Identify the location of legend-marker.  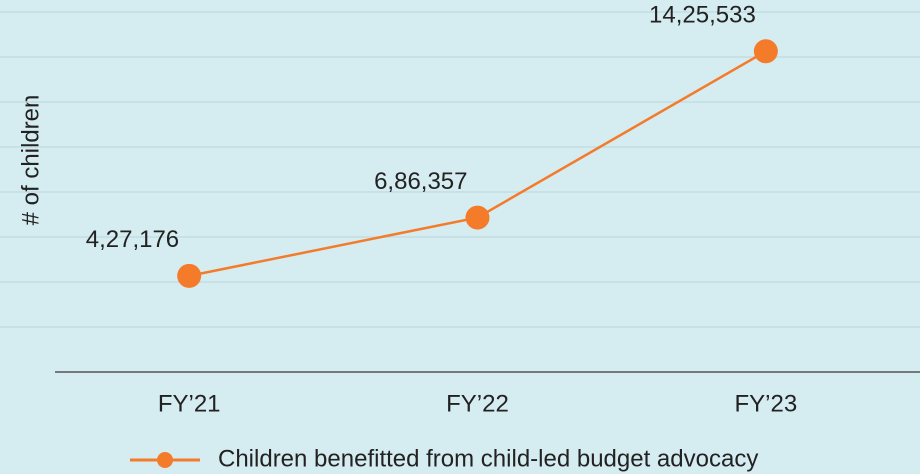
(165, 460).